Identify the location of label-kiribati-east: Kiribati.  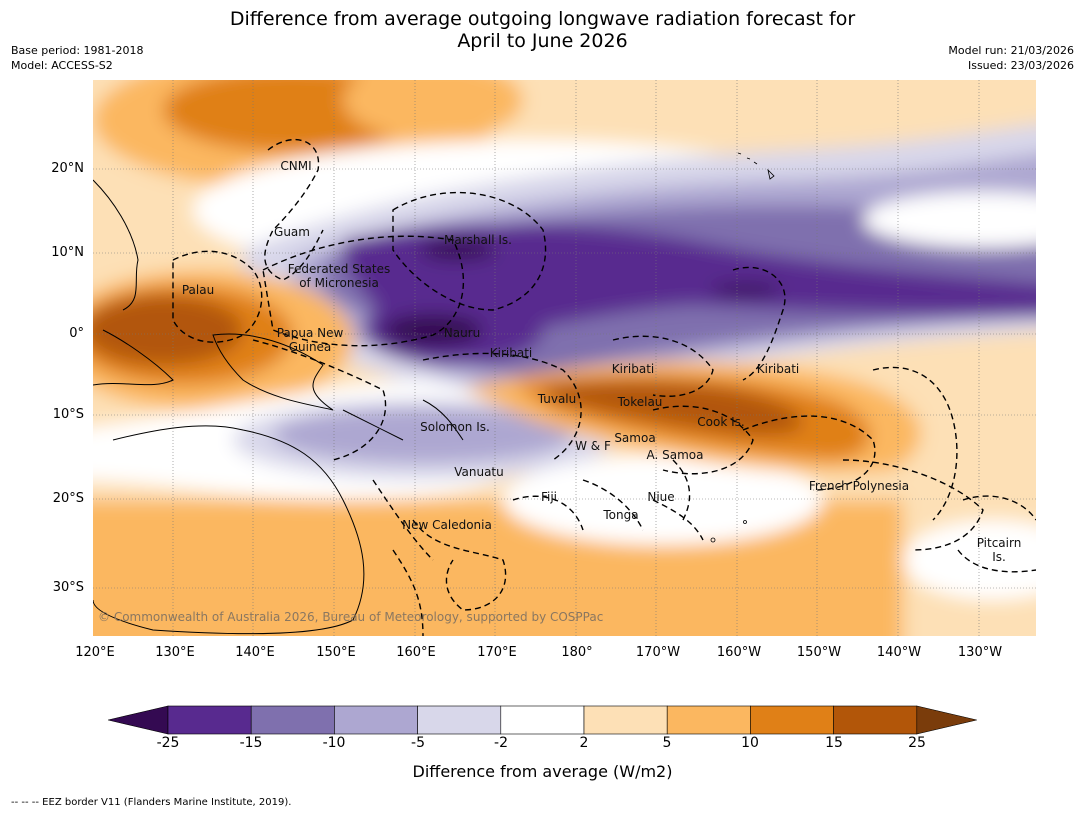
(778, 369).